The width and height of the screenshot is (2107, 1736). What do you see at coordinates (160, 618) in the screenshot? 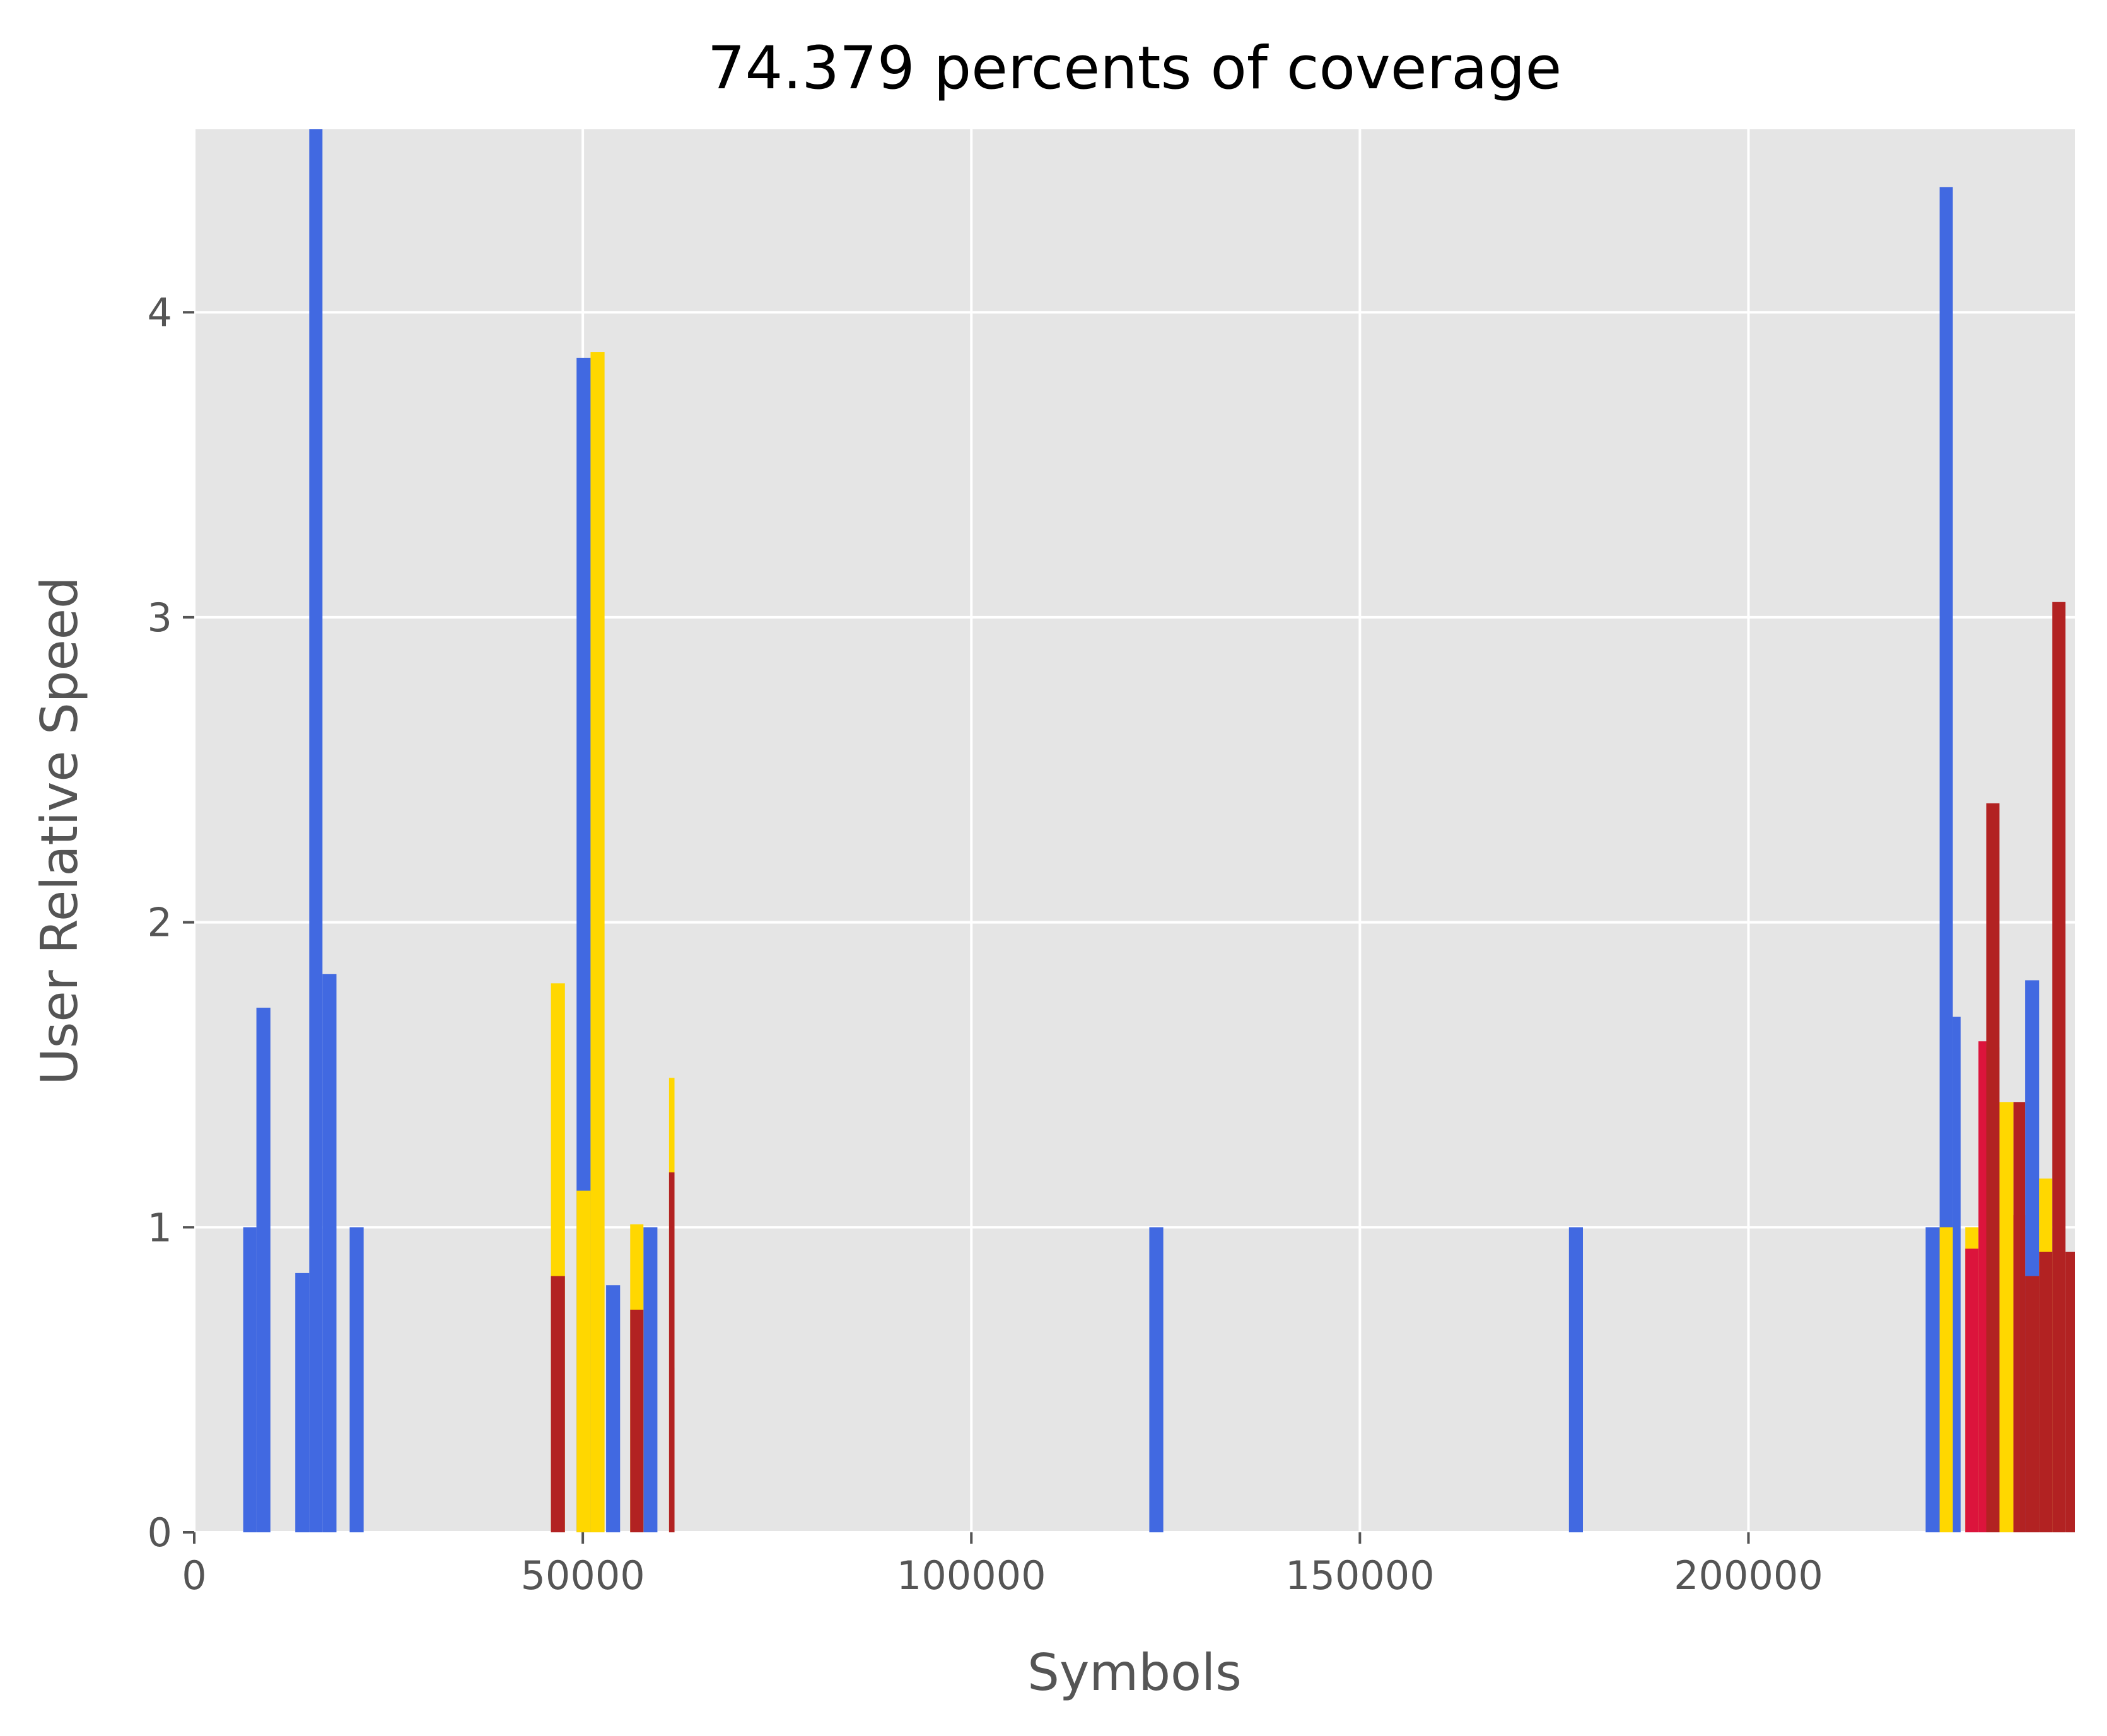
I see `y-tick-label: 3` at bounding box center [160, 618].